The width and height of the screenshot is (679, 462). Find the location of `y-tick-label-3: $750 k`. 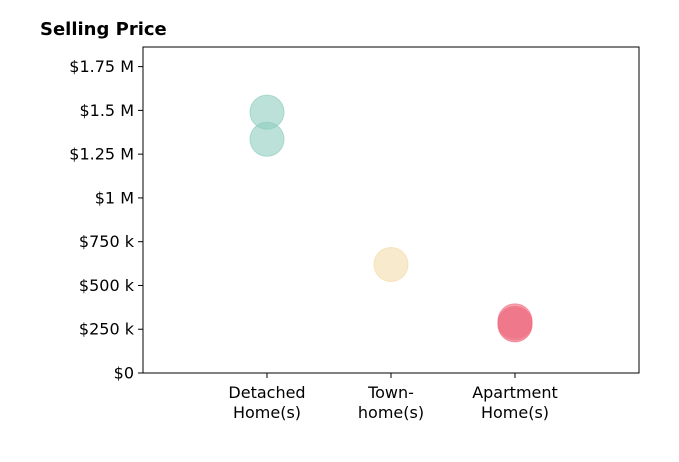

y-tick-label-3: $750 k is located at coordinates (107, 241).